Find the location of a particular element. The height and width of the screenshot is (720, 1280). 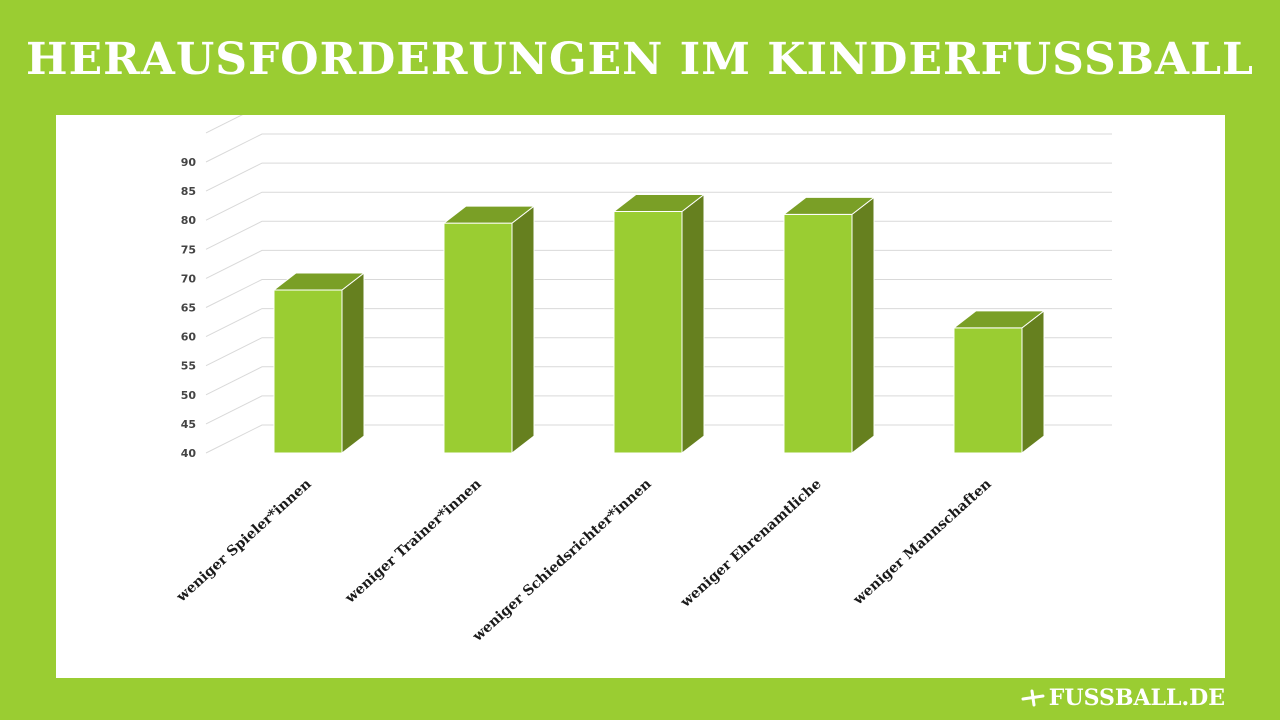

x-category-label: weniger Trainer*innen is located at coordinates (413, 541).